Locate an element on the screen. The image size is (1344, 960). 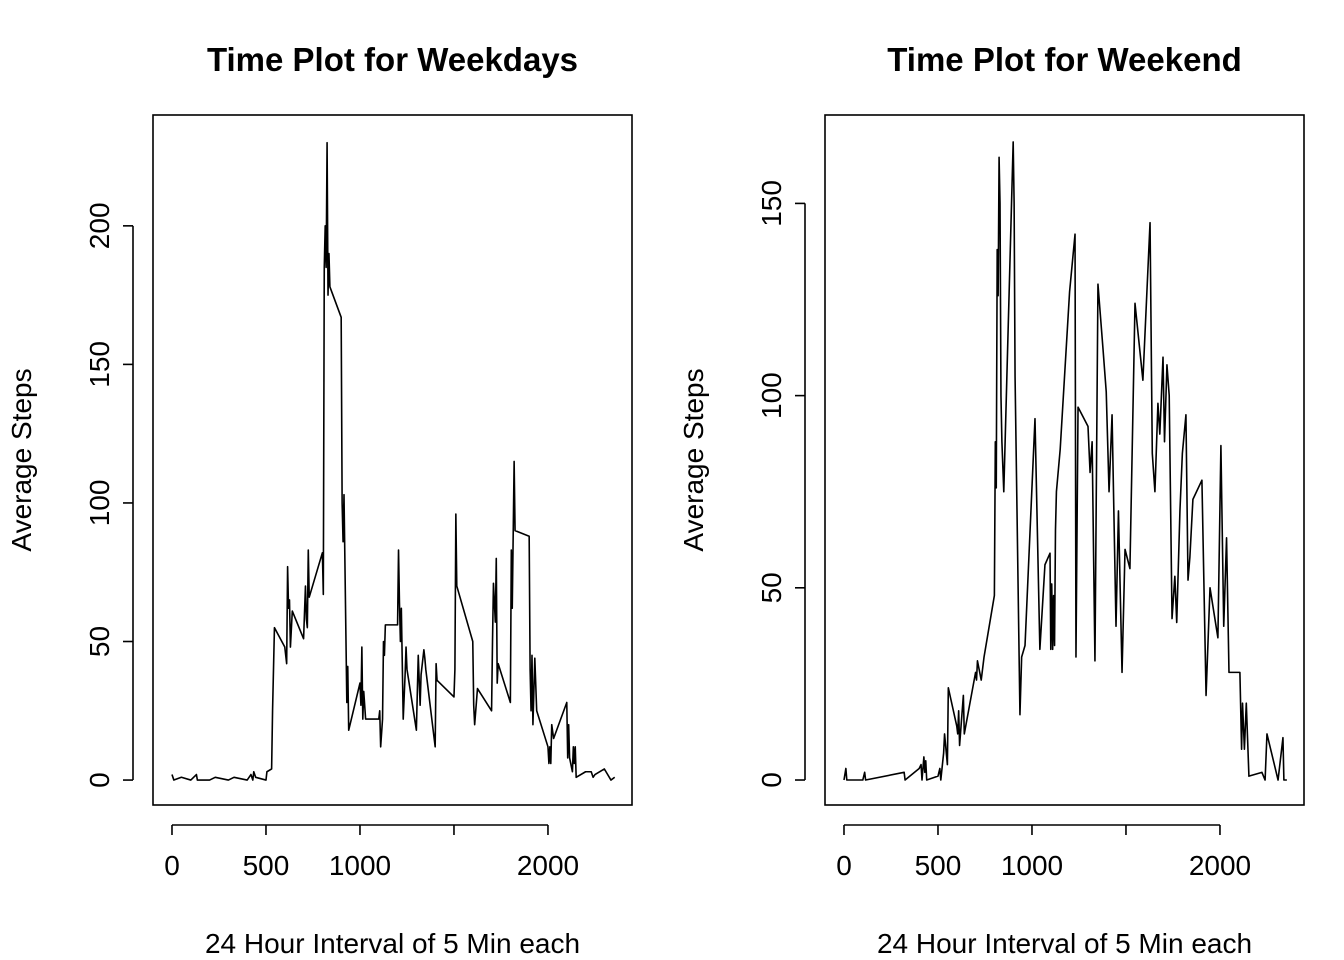
y-tick-label: 200 is located at coordinates (99, 225).